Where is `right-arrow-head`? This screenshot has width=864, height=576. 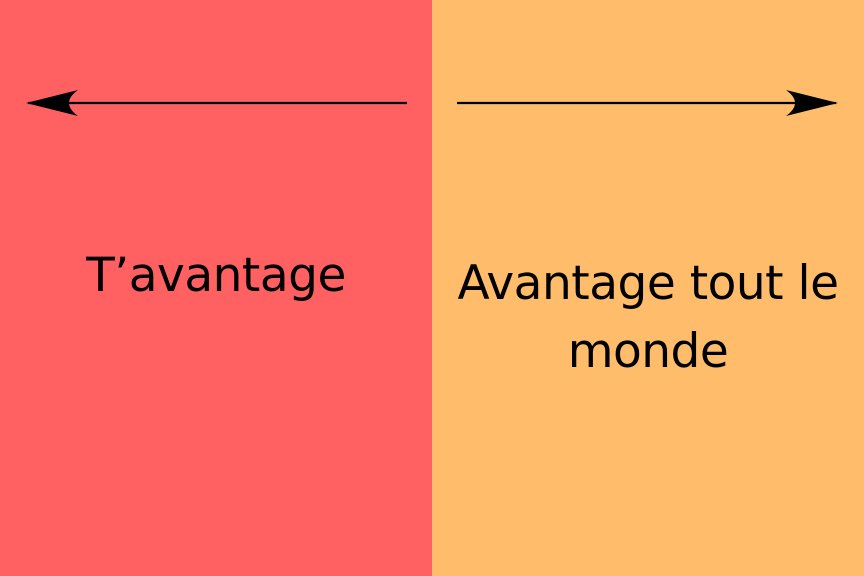
right-arrow-head is located at coordinates (812, 103).